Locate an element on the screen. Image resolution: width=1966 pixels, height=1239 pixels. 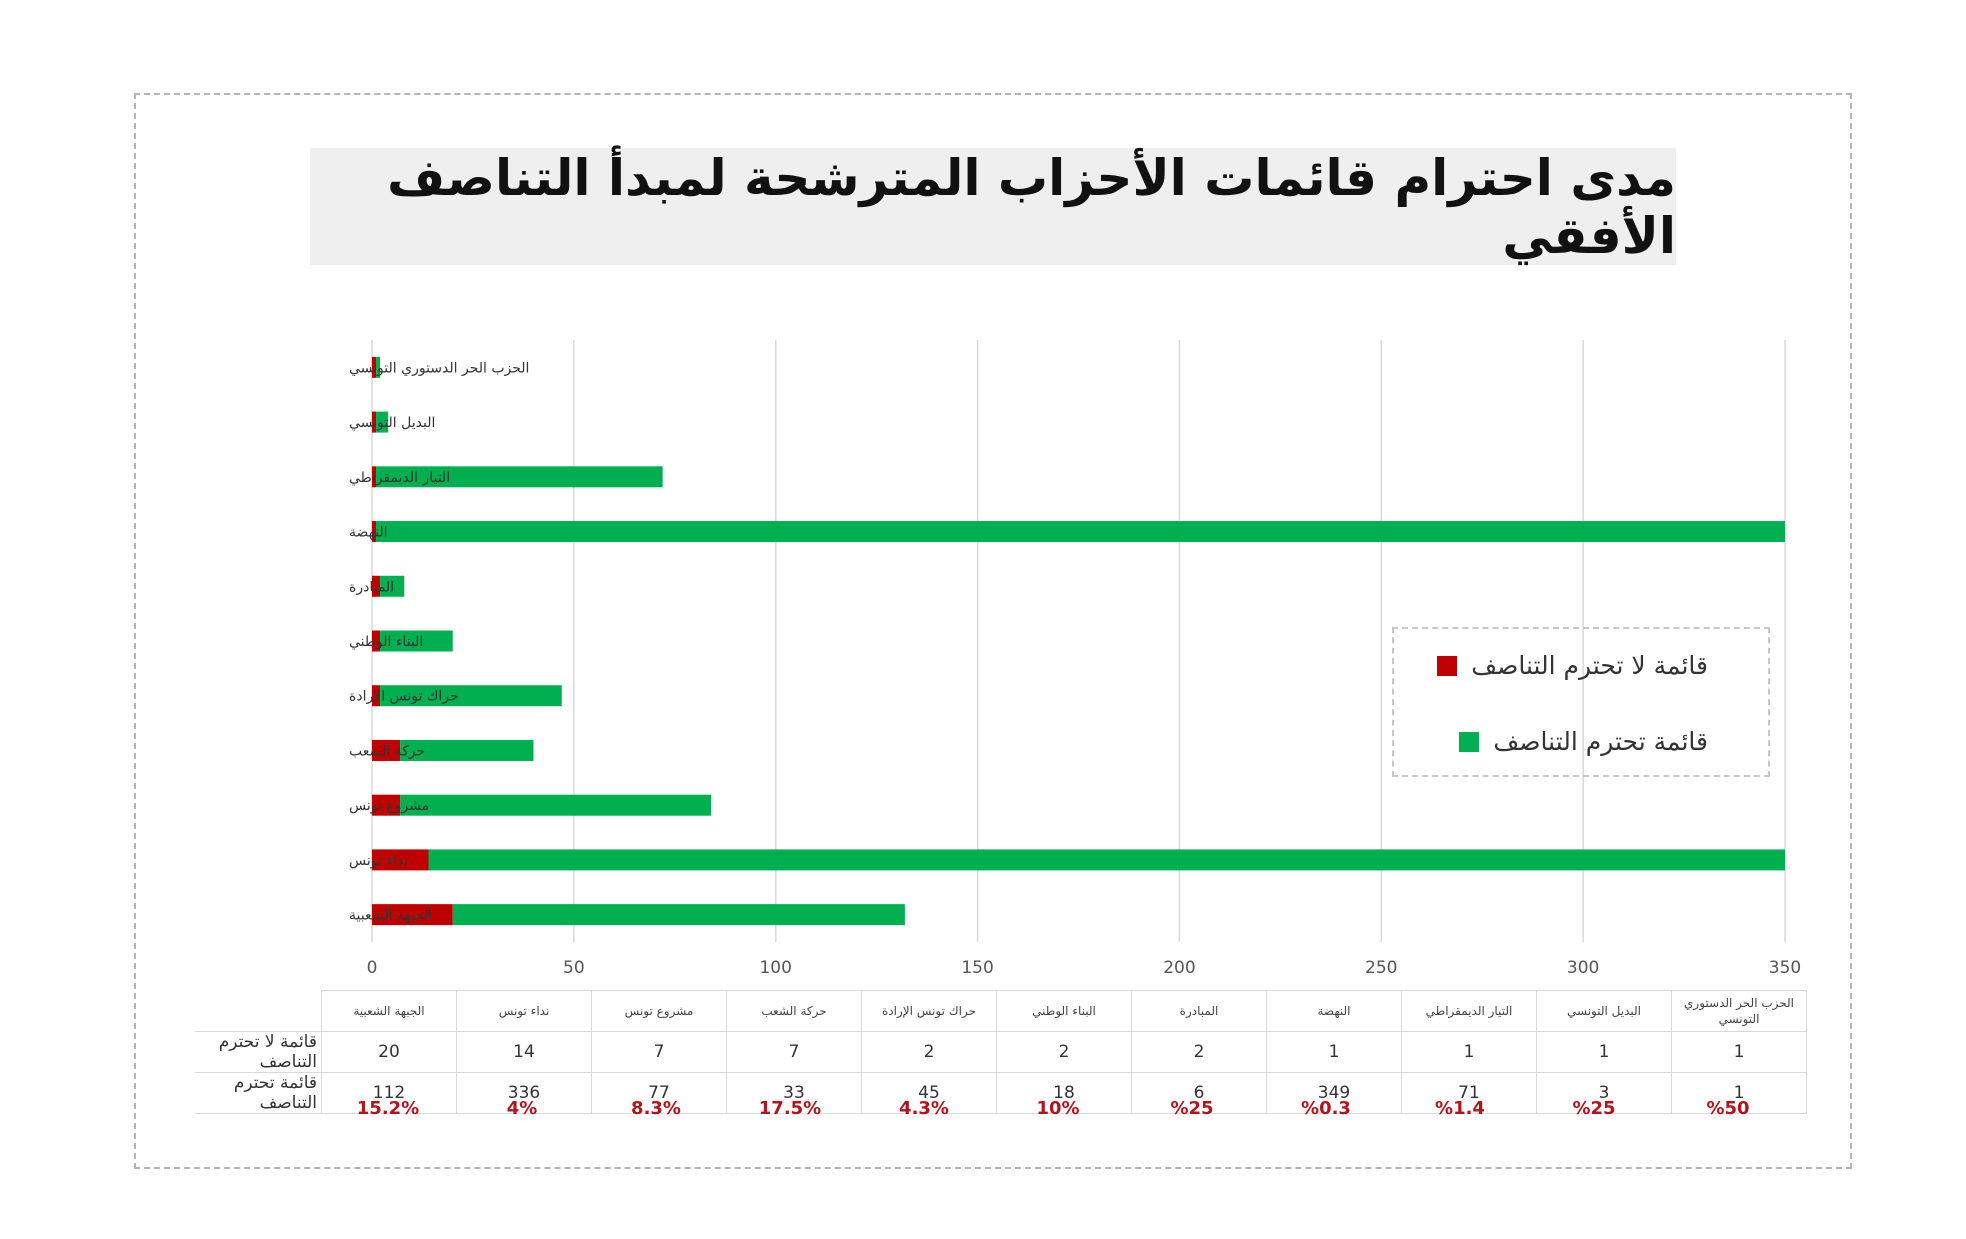
percentage-label: 10% is located at coordinates (1058, 1108).